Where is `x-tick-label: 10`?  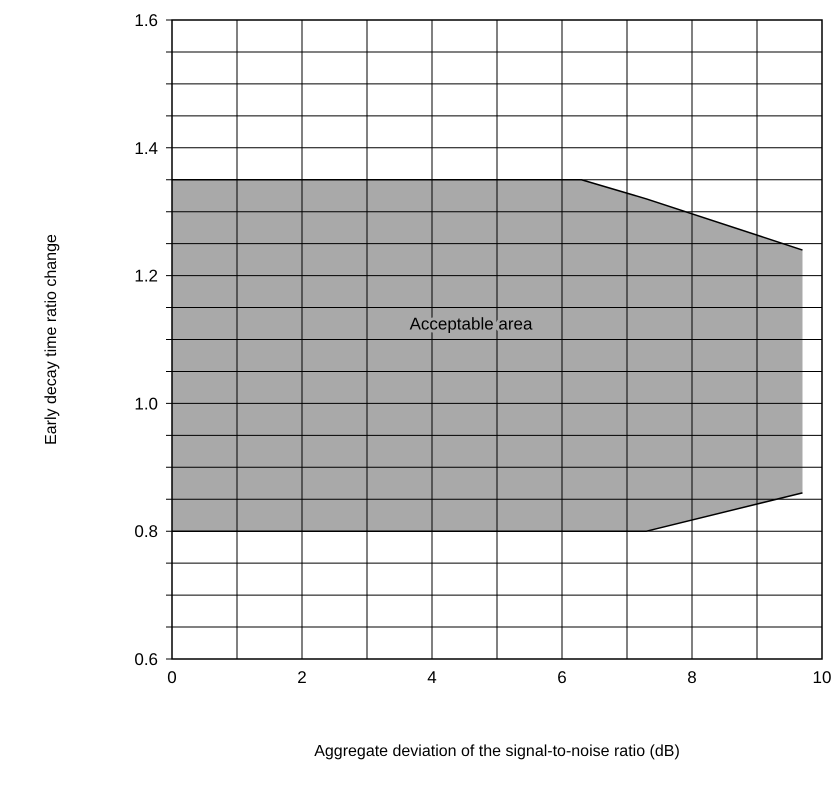 x-tick-label: 10 is located at coordinates (822, 677).